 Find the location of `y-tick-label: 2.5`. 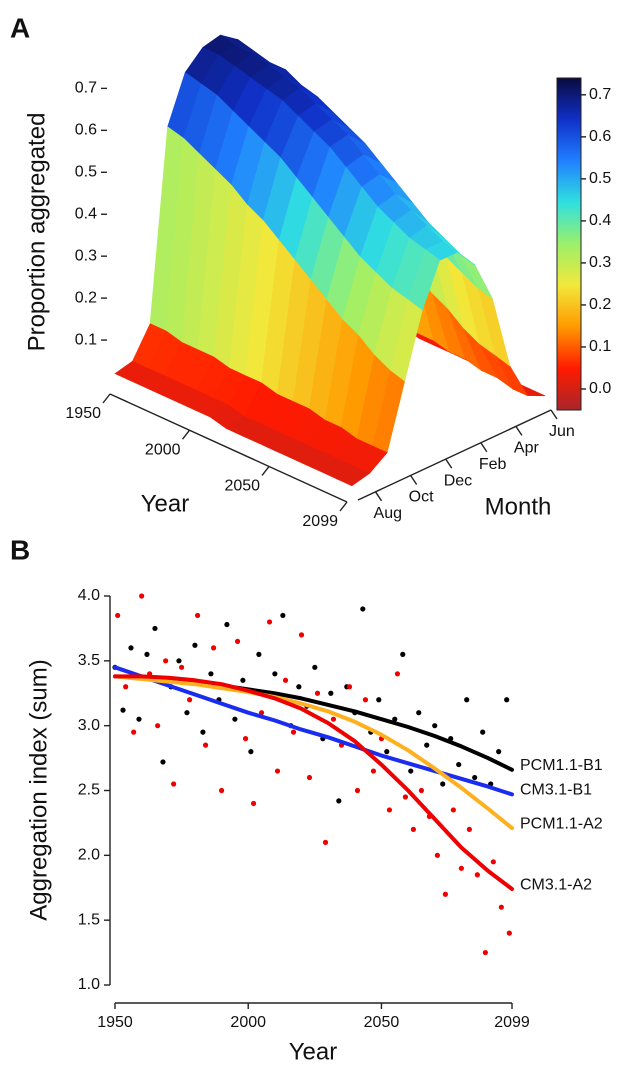

y-tick-label: 2.5 is located at coordinates (89, 790).